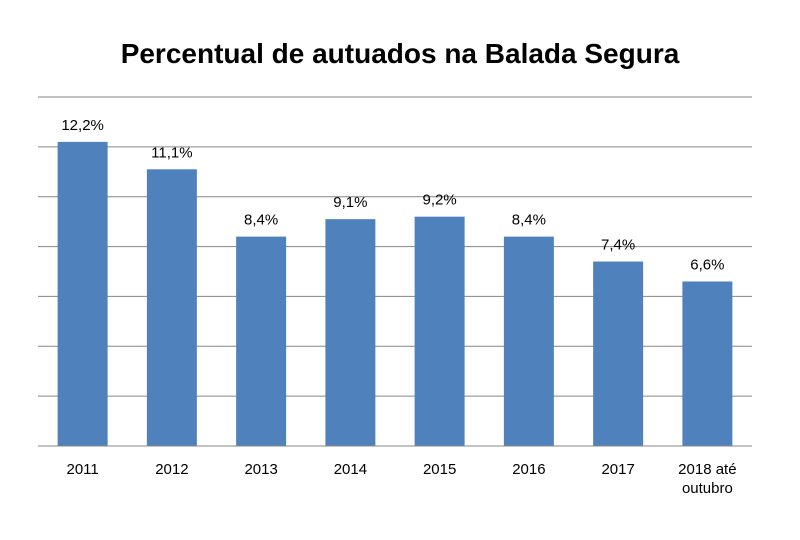 This screenshot has width=800, height=540. What do you see at coordinates (617, 469) in the screenshot?
I see `category-label: 2017` at bounding box center [617, 469].